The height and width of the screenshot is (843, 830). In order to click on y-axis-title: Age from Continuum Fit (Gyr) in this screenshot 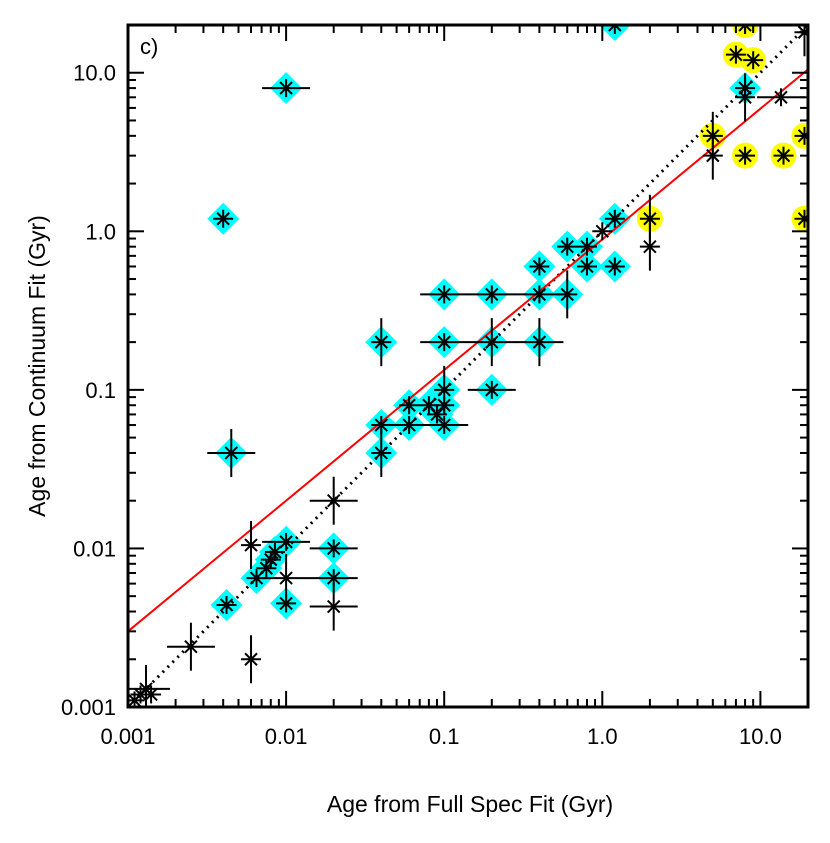, I will do `click(37, 366)`.